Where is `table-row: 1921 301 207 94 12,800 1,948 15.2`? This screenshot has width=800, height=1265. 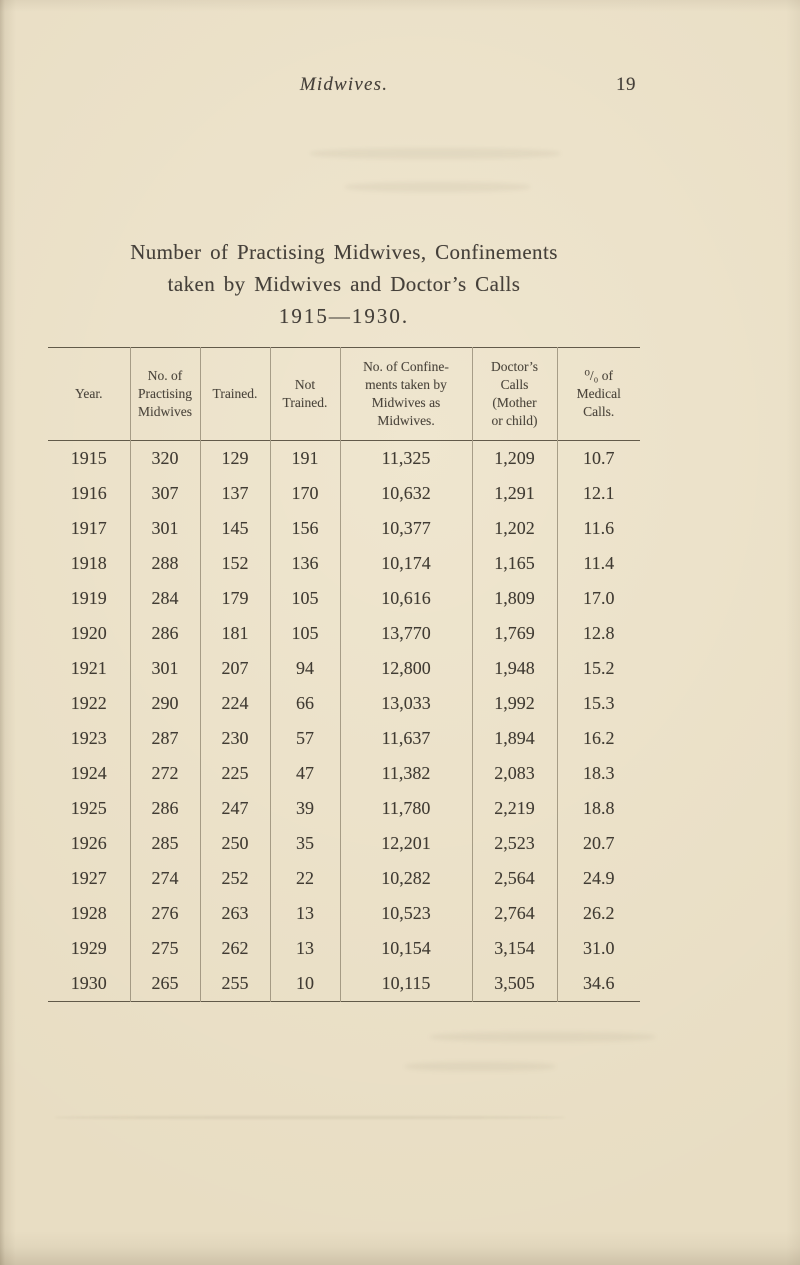 table-row: 1921 301 207 94 12,800 1,948 15.2 is located at coordinates (344, 668).